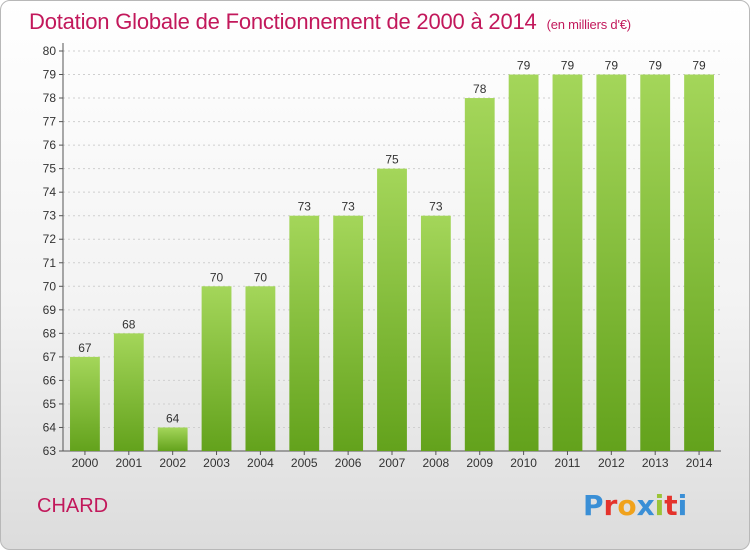 The image size is (750, 550). What do you see at coordinates (568, 463) in the screenshot?
I see `x-tick-label: 2011` at bounding box center [568, 463].